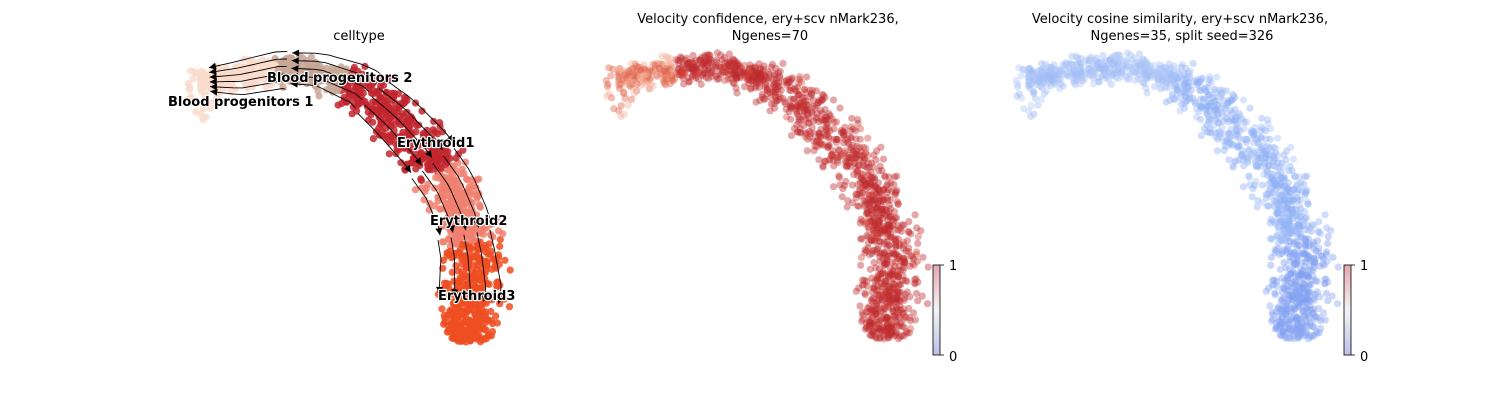  What do you see at coordinates (468, 221) in the screenshot?
I see `label-erythroid2: Erythroid2` at bounding box center [468, 221].